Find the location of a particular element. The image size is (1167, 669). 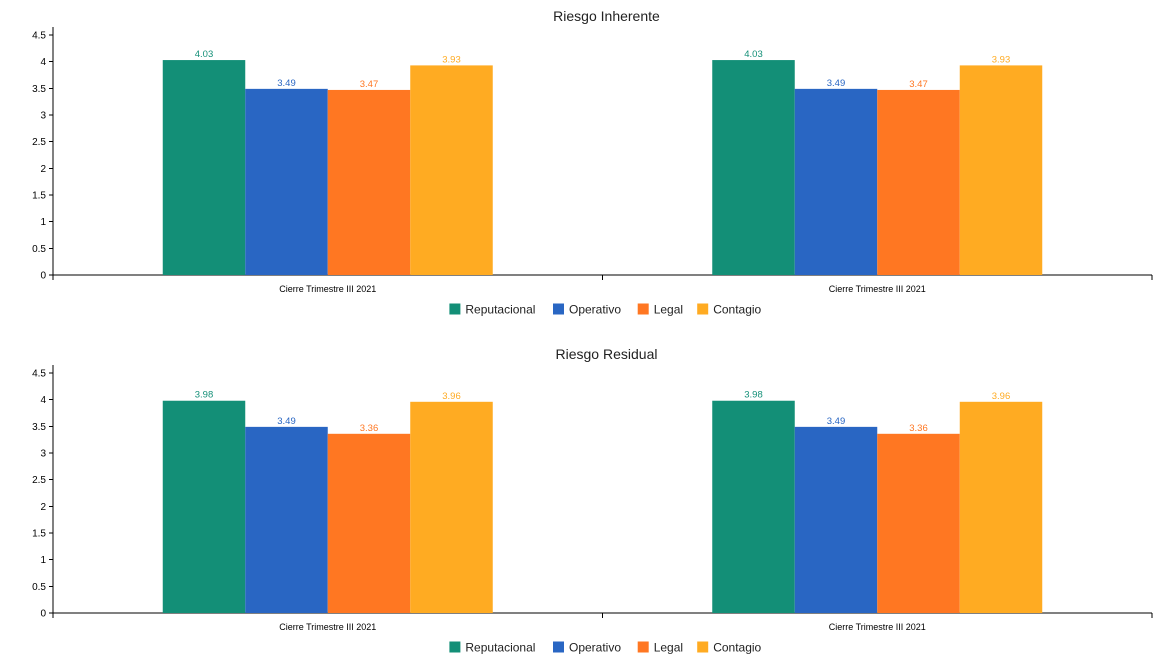

chart-title: Riesgo Residual is located at coordinates (607, 354).